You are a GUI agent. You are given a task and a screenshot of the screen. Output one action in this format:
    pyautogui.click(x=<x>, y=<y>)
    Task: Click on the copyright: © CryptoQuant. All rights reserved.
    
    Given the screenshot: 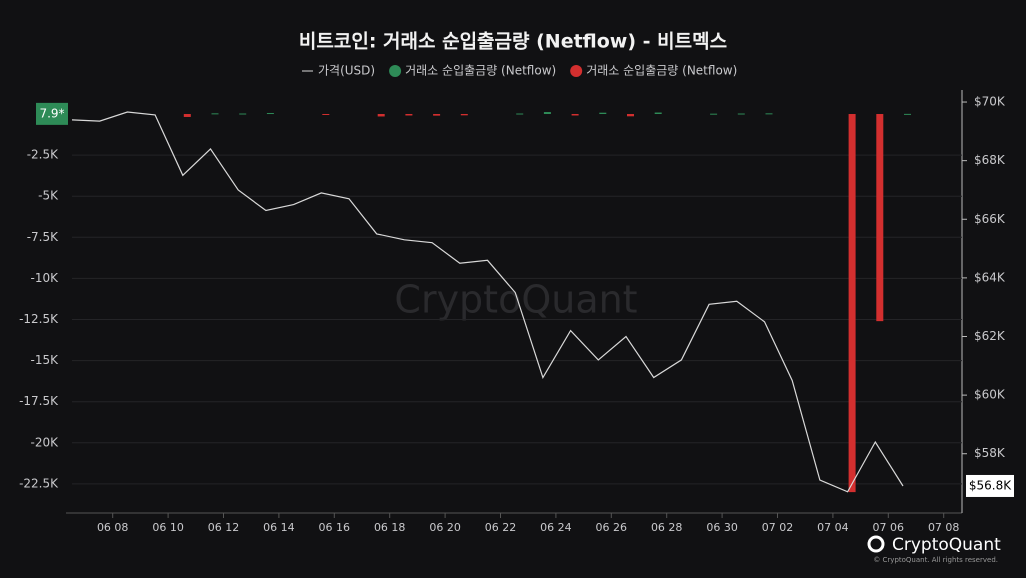 What is the action you would take?
    pyautogui.click(x=935, y=560)
    